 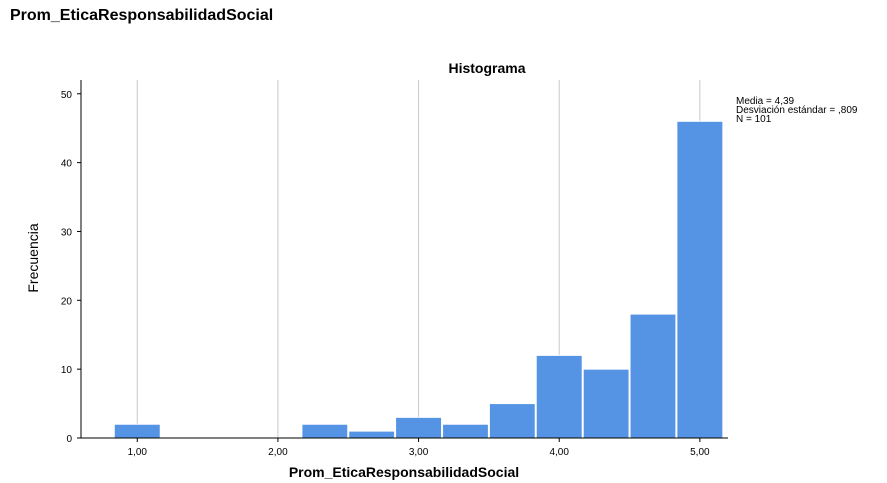 What do you see at coordinates (33, 257) in the screenshot?
I see `y-axis-label: Frecuencia` at bounding box center [33, 257].